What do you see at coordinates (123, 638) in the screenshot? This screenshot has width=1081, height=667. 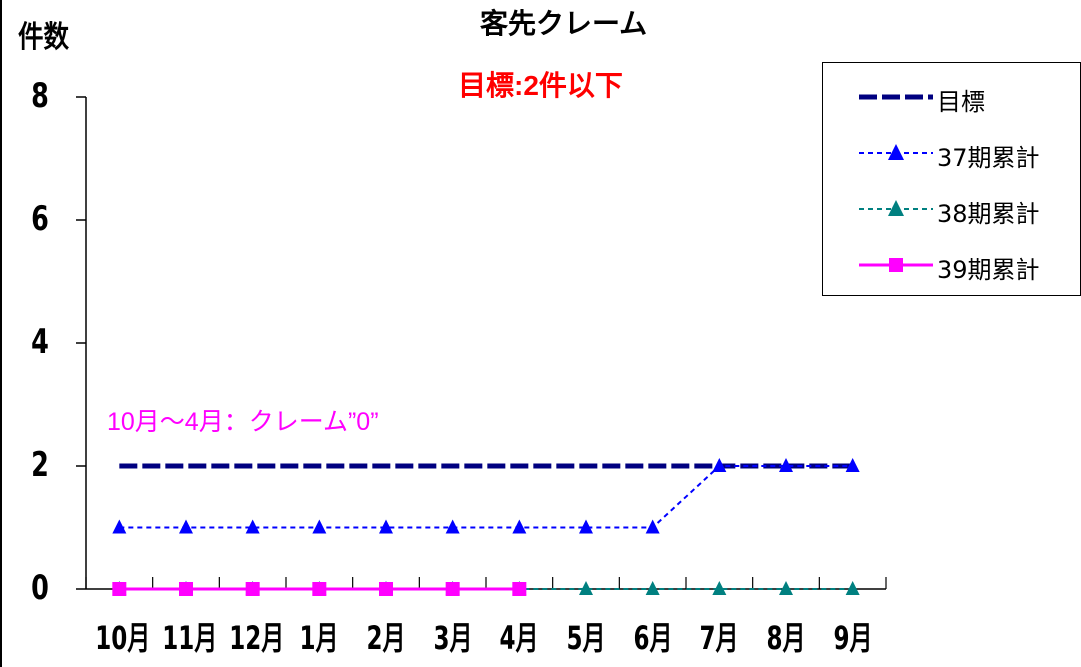 I see `x-tick-label: 10月` at bounding box center [123, 638].